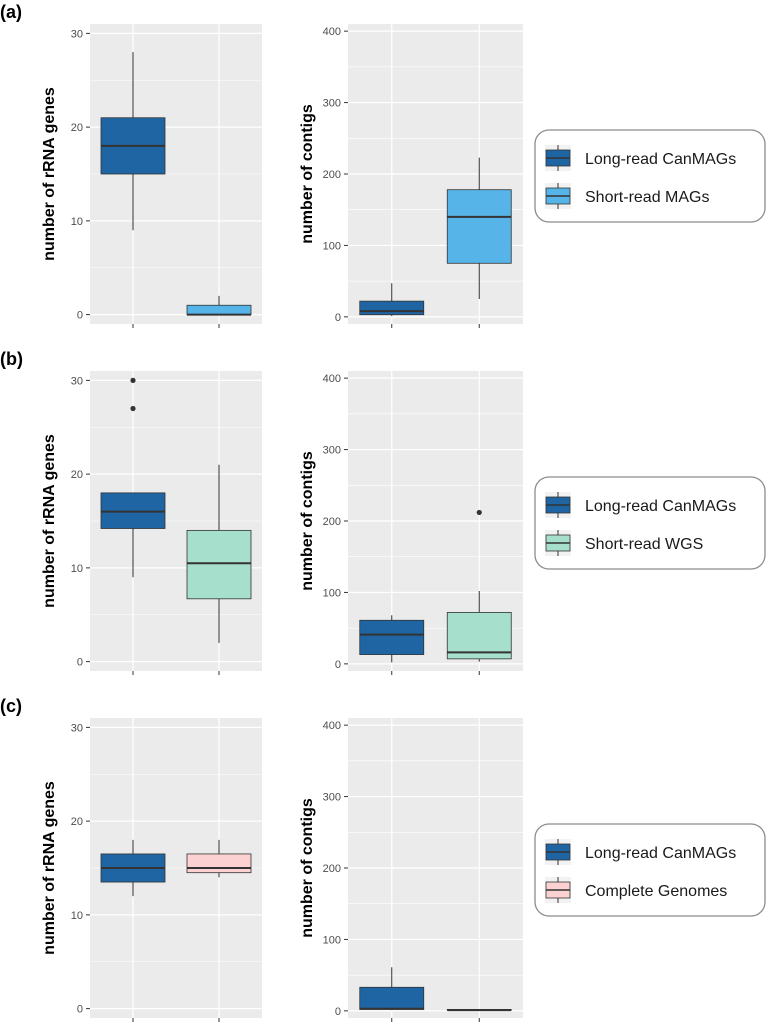 The image size is (767, 1022). What do you see at coordinates (11, 706) in the screenshot?
I see `panel-label: (c)` at bounding box center [11, 706].